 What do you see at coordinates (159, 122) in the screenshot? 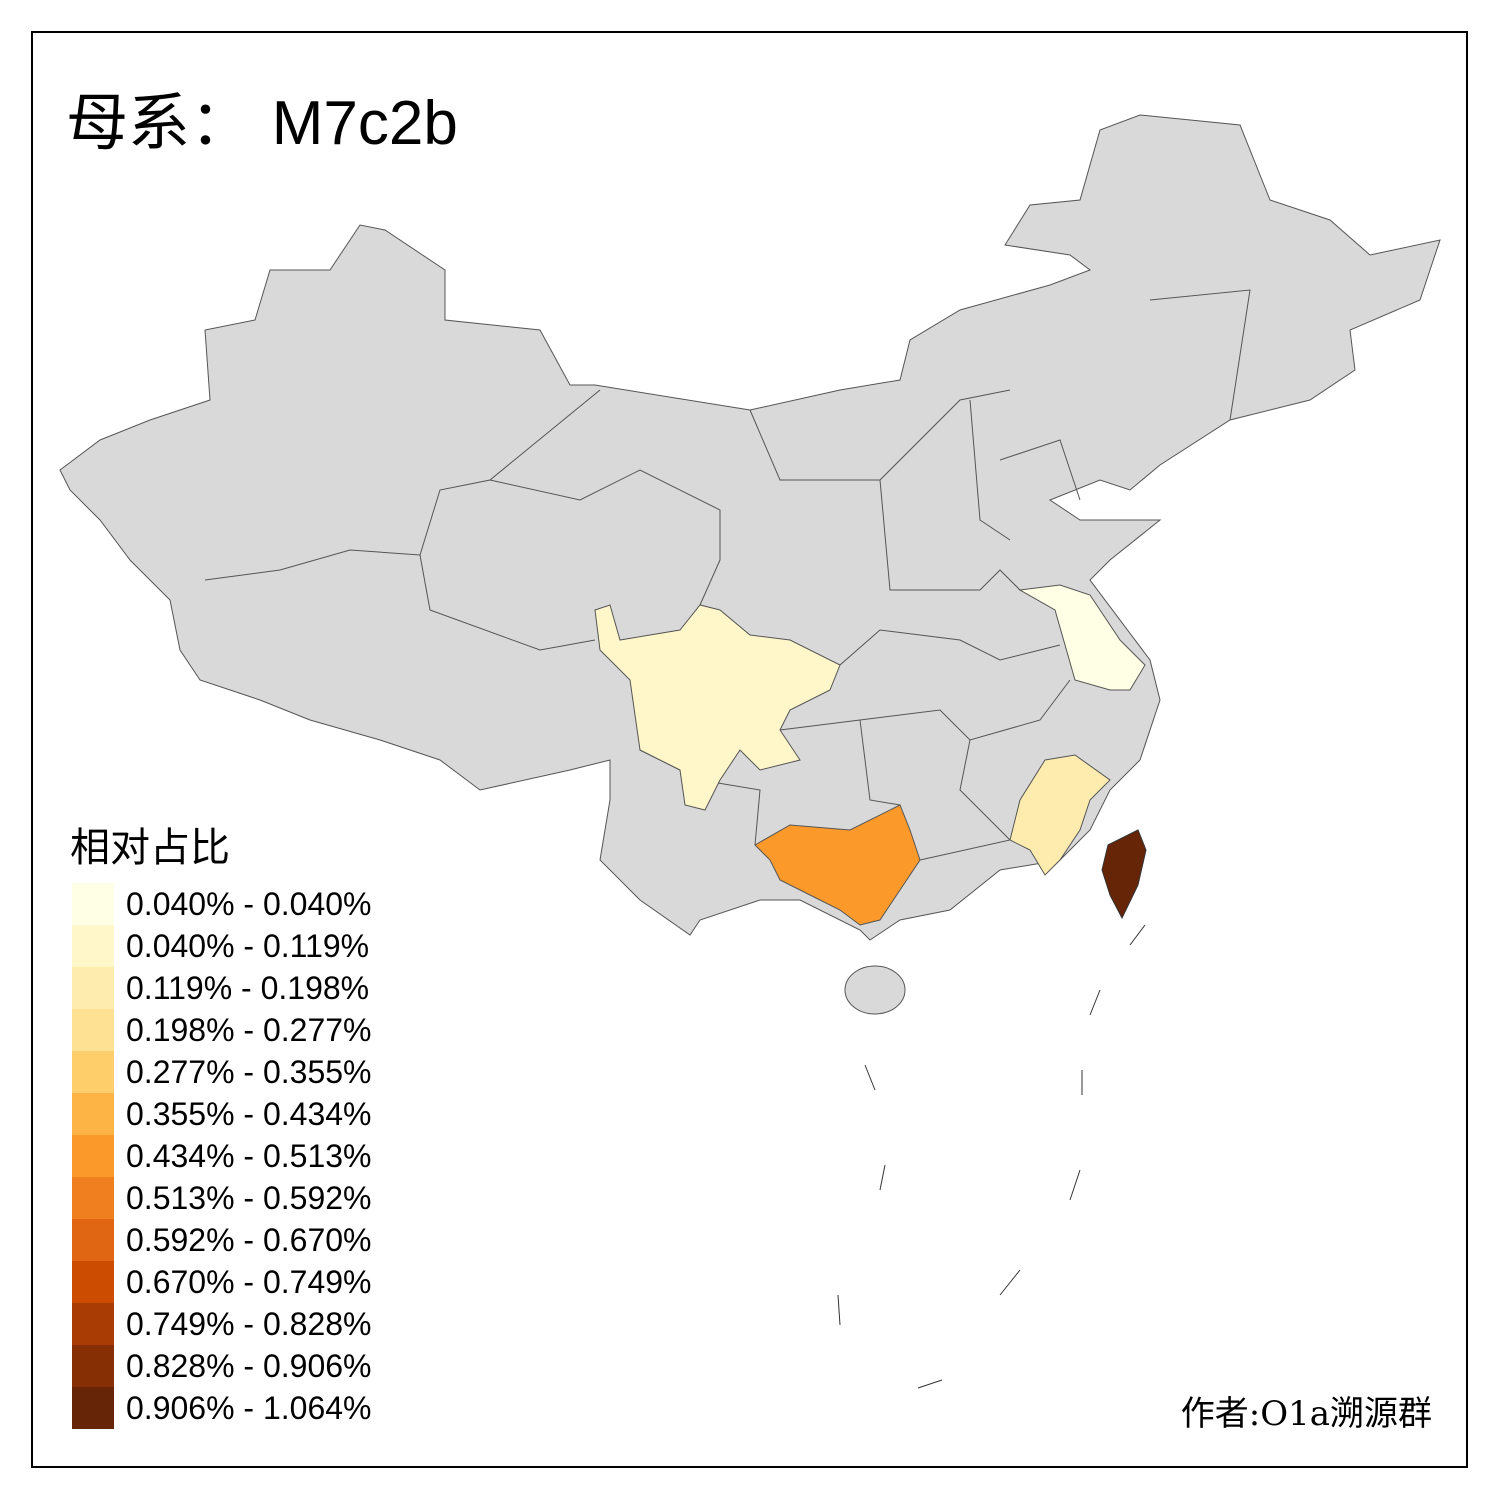
I see `title-prefix: 母系：` at bounding box center [159, 122].